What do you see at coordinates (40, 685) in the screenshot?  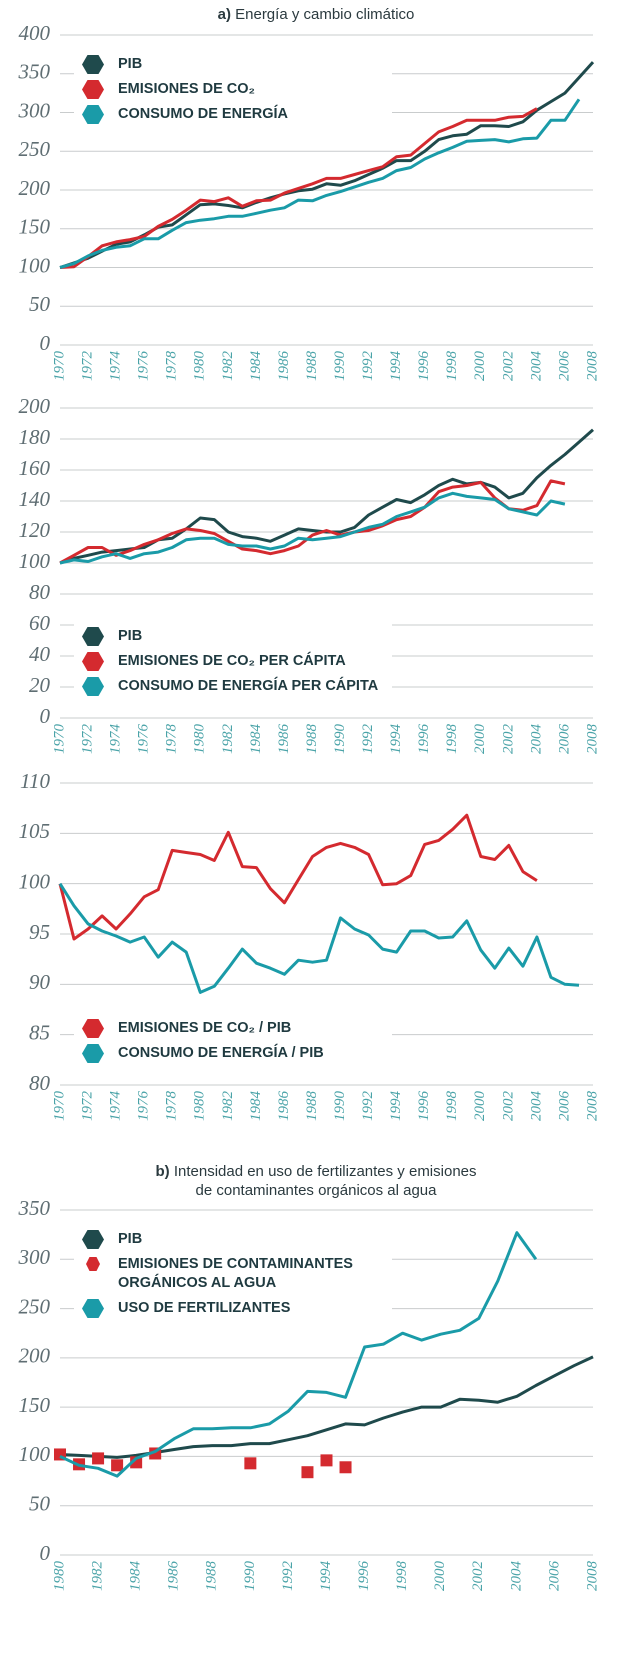 I see `y-tick-label: 20` at bounding box center [40, 685].